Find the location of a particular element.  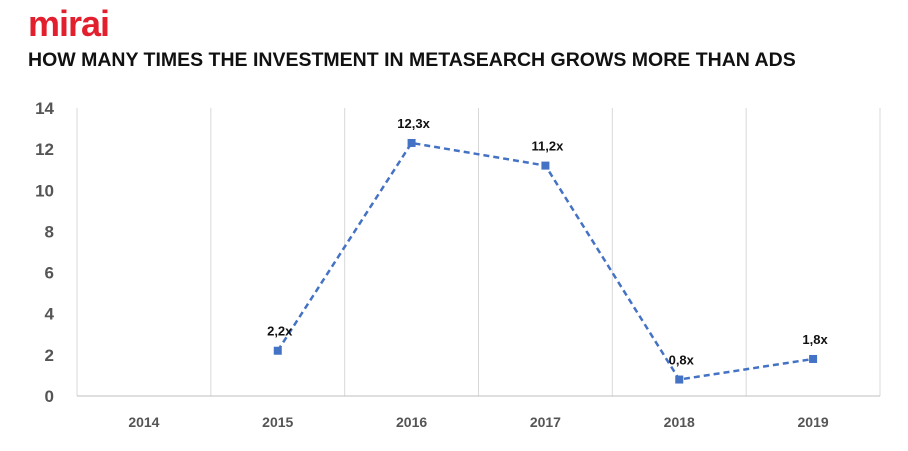

x-tick-label: 2018 is located at coordinates (679, 422).